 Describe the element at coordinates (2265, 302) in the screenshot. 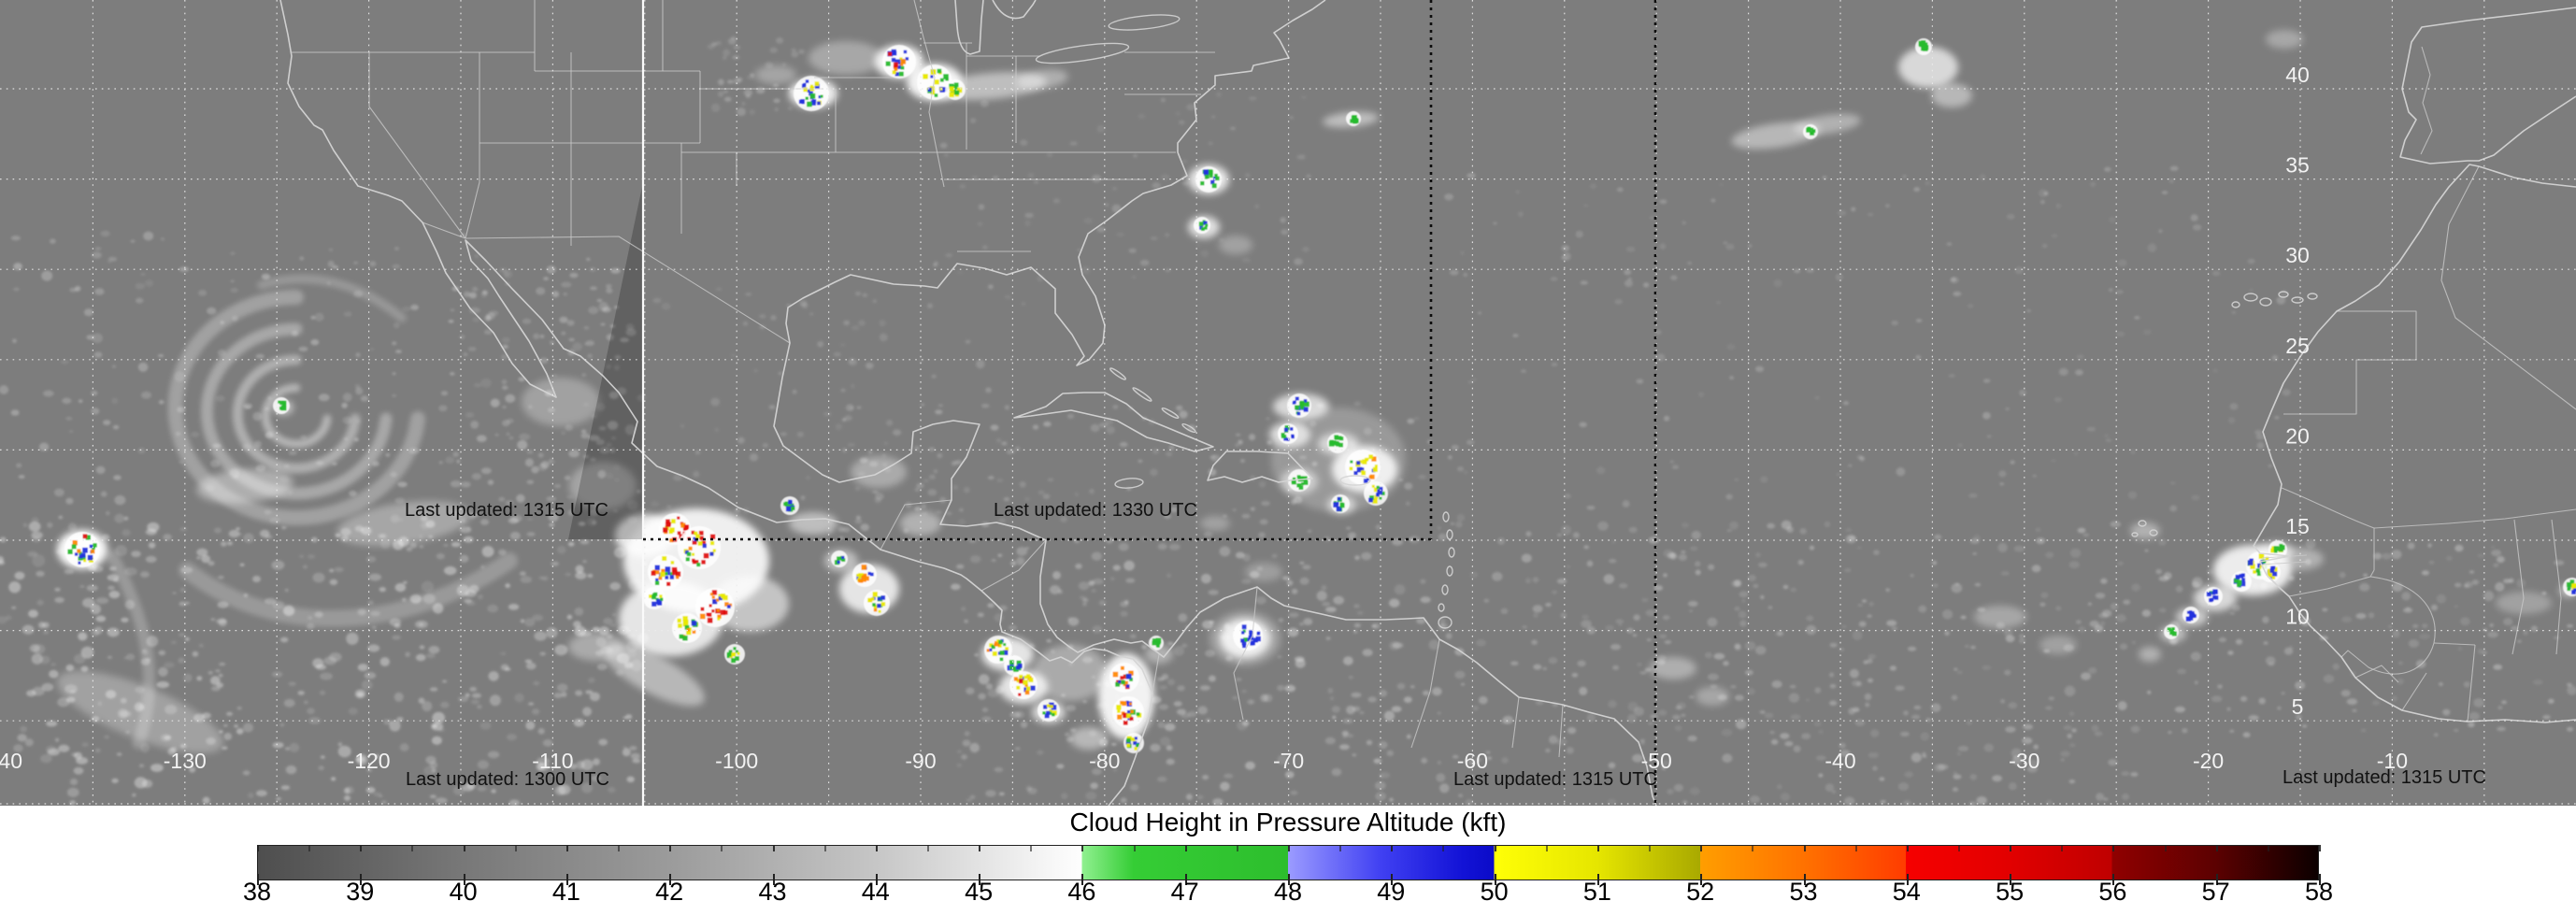

I see `island-outline` at that location.